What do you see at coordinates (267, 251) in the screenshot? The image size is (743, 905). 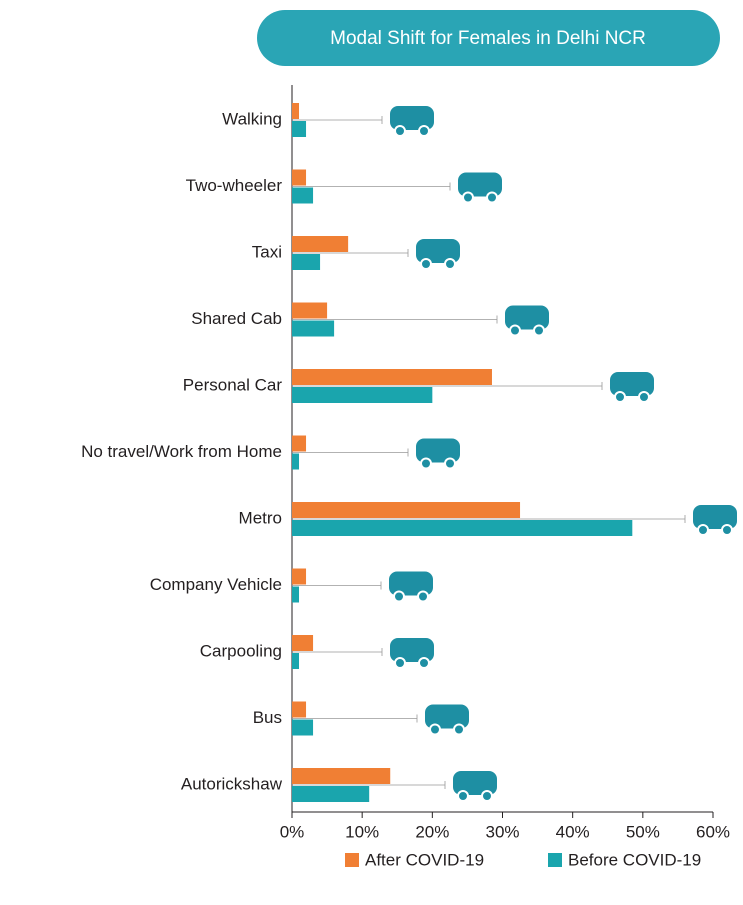 I see `y-tick-label: Taxi` at bounding box center [267, 251].